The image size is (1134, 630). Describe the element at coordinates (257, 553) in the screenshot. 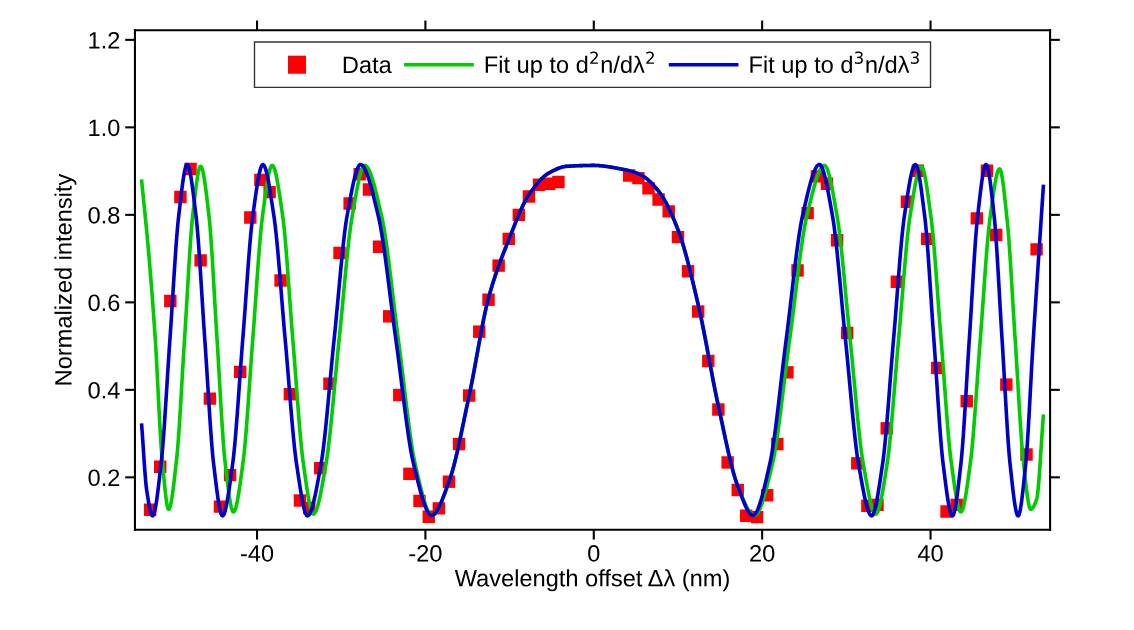

I see `x-tick-label: -40` at that location.